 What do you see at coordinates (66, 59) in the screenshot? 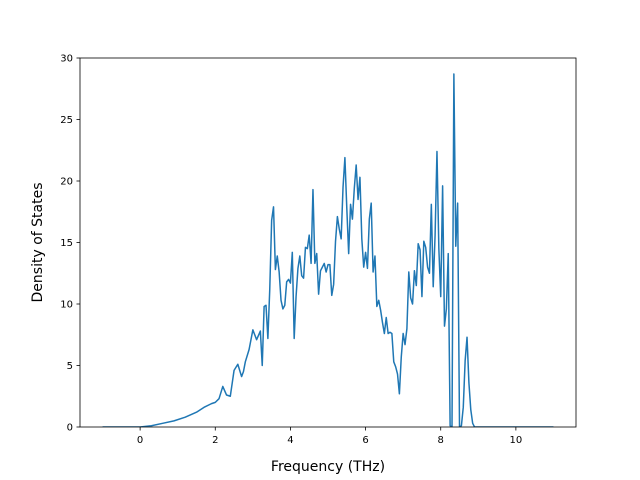
I see `y-tick-label: 30` at bounding box center [66, 59].